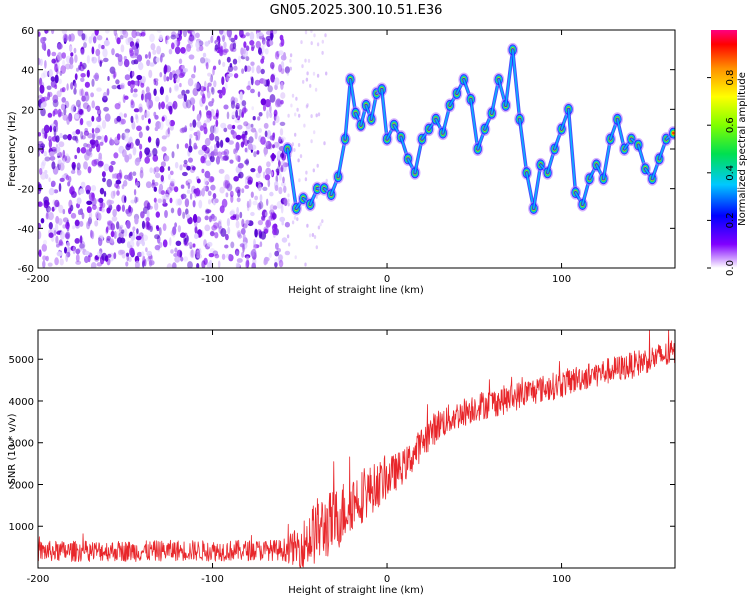  Describe the element at coordinates (356, 590) in the screenshot. I see `snr-x-label: Height of straight line (km)` at that location.